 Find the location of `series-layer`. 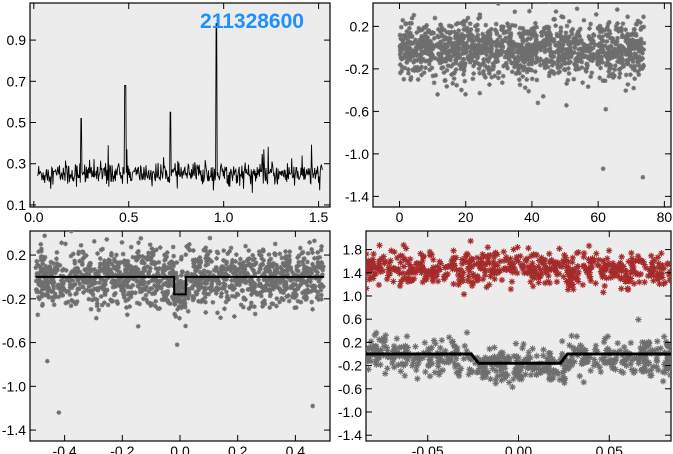

series-layer is located at coordinates (522, 91).